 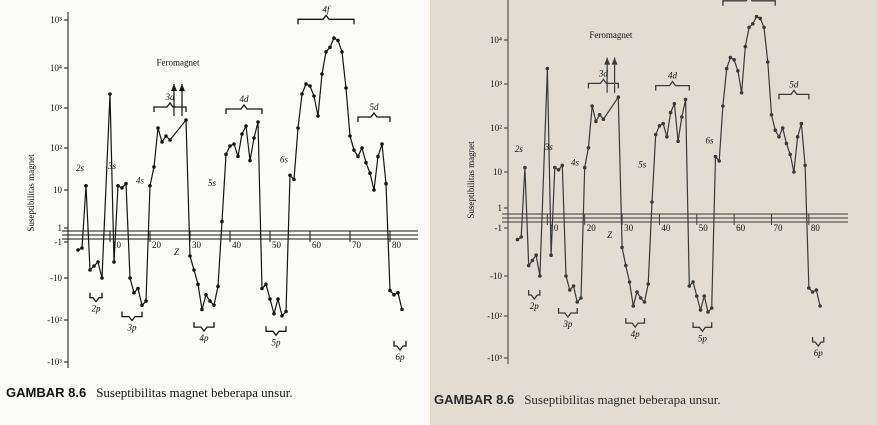 I want to click on left-y-tick-label-7: -1, so click(x=59, y=242).